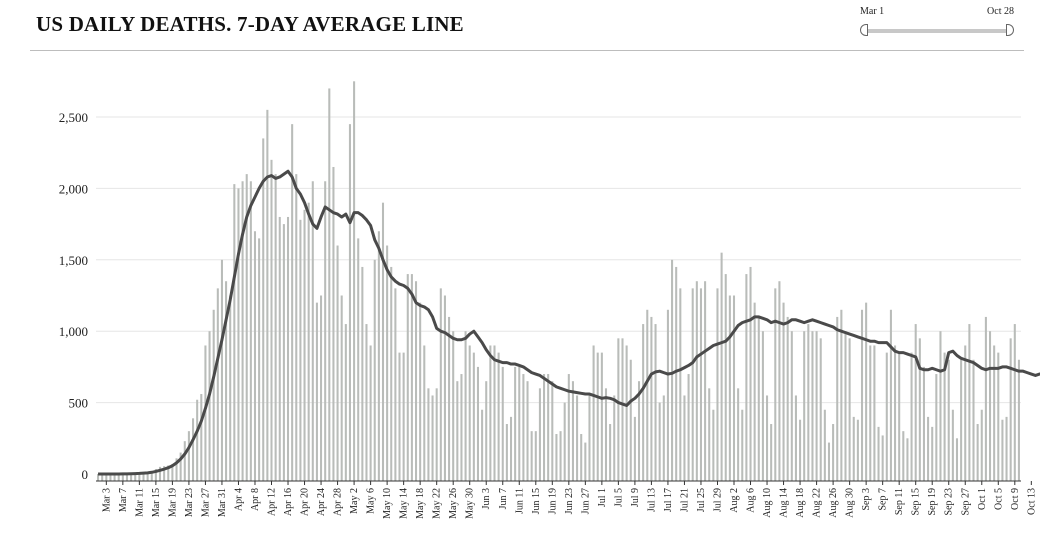 The width and height of the screenshot is (1040, 535). Describe the element at coordinates (751, 500) in the screenshot. I see `x-tick-label: Aug 6` at that location.